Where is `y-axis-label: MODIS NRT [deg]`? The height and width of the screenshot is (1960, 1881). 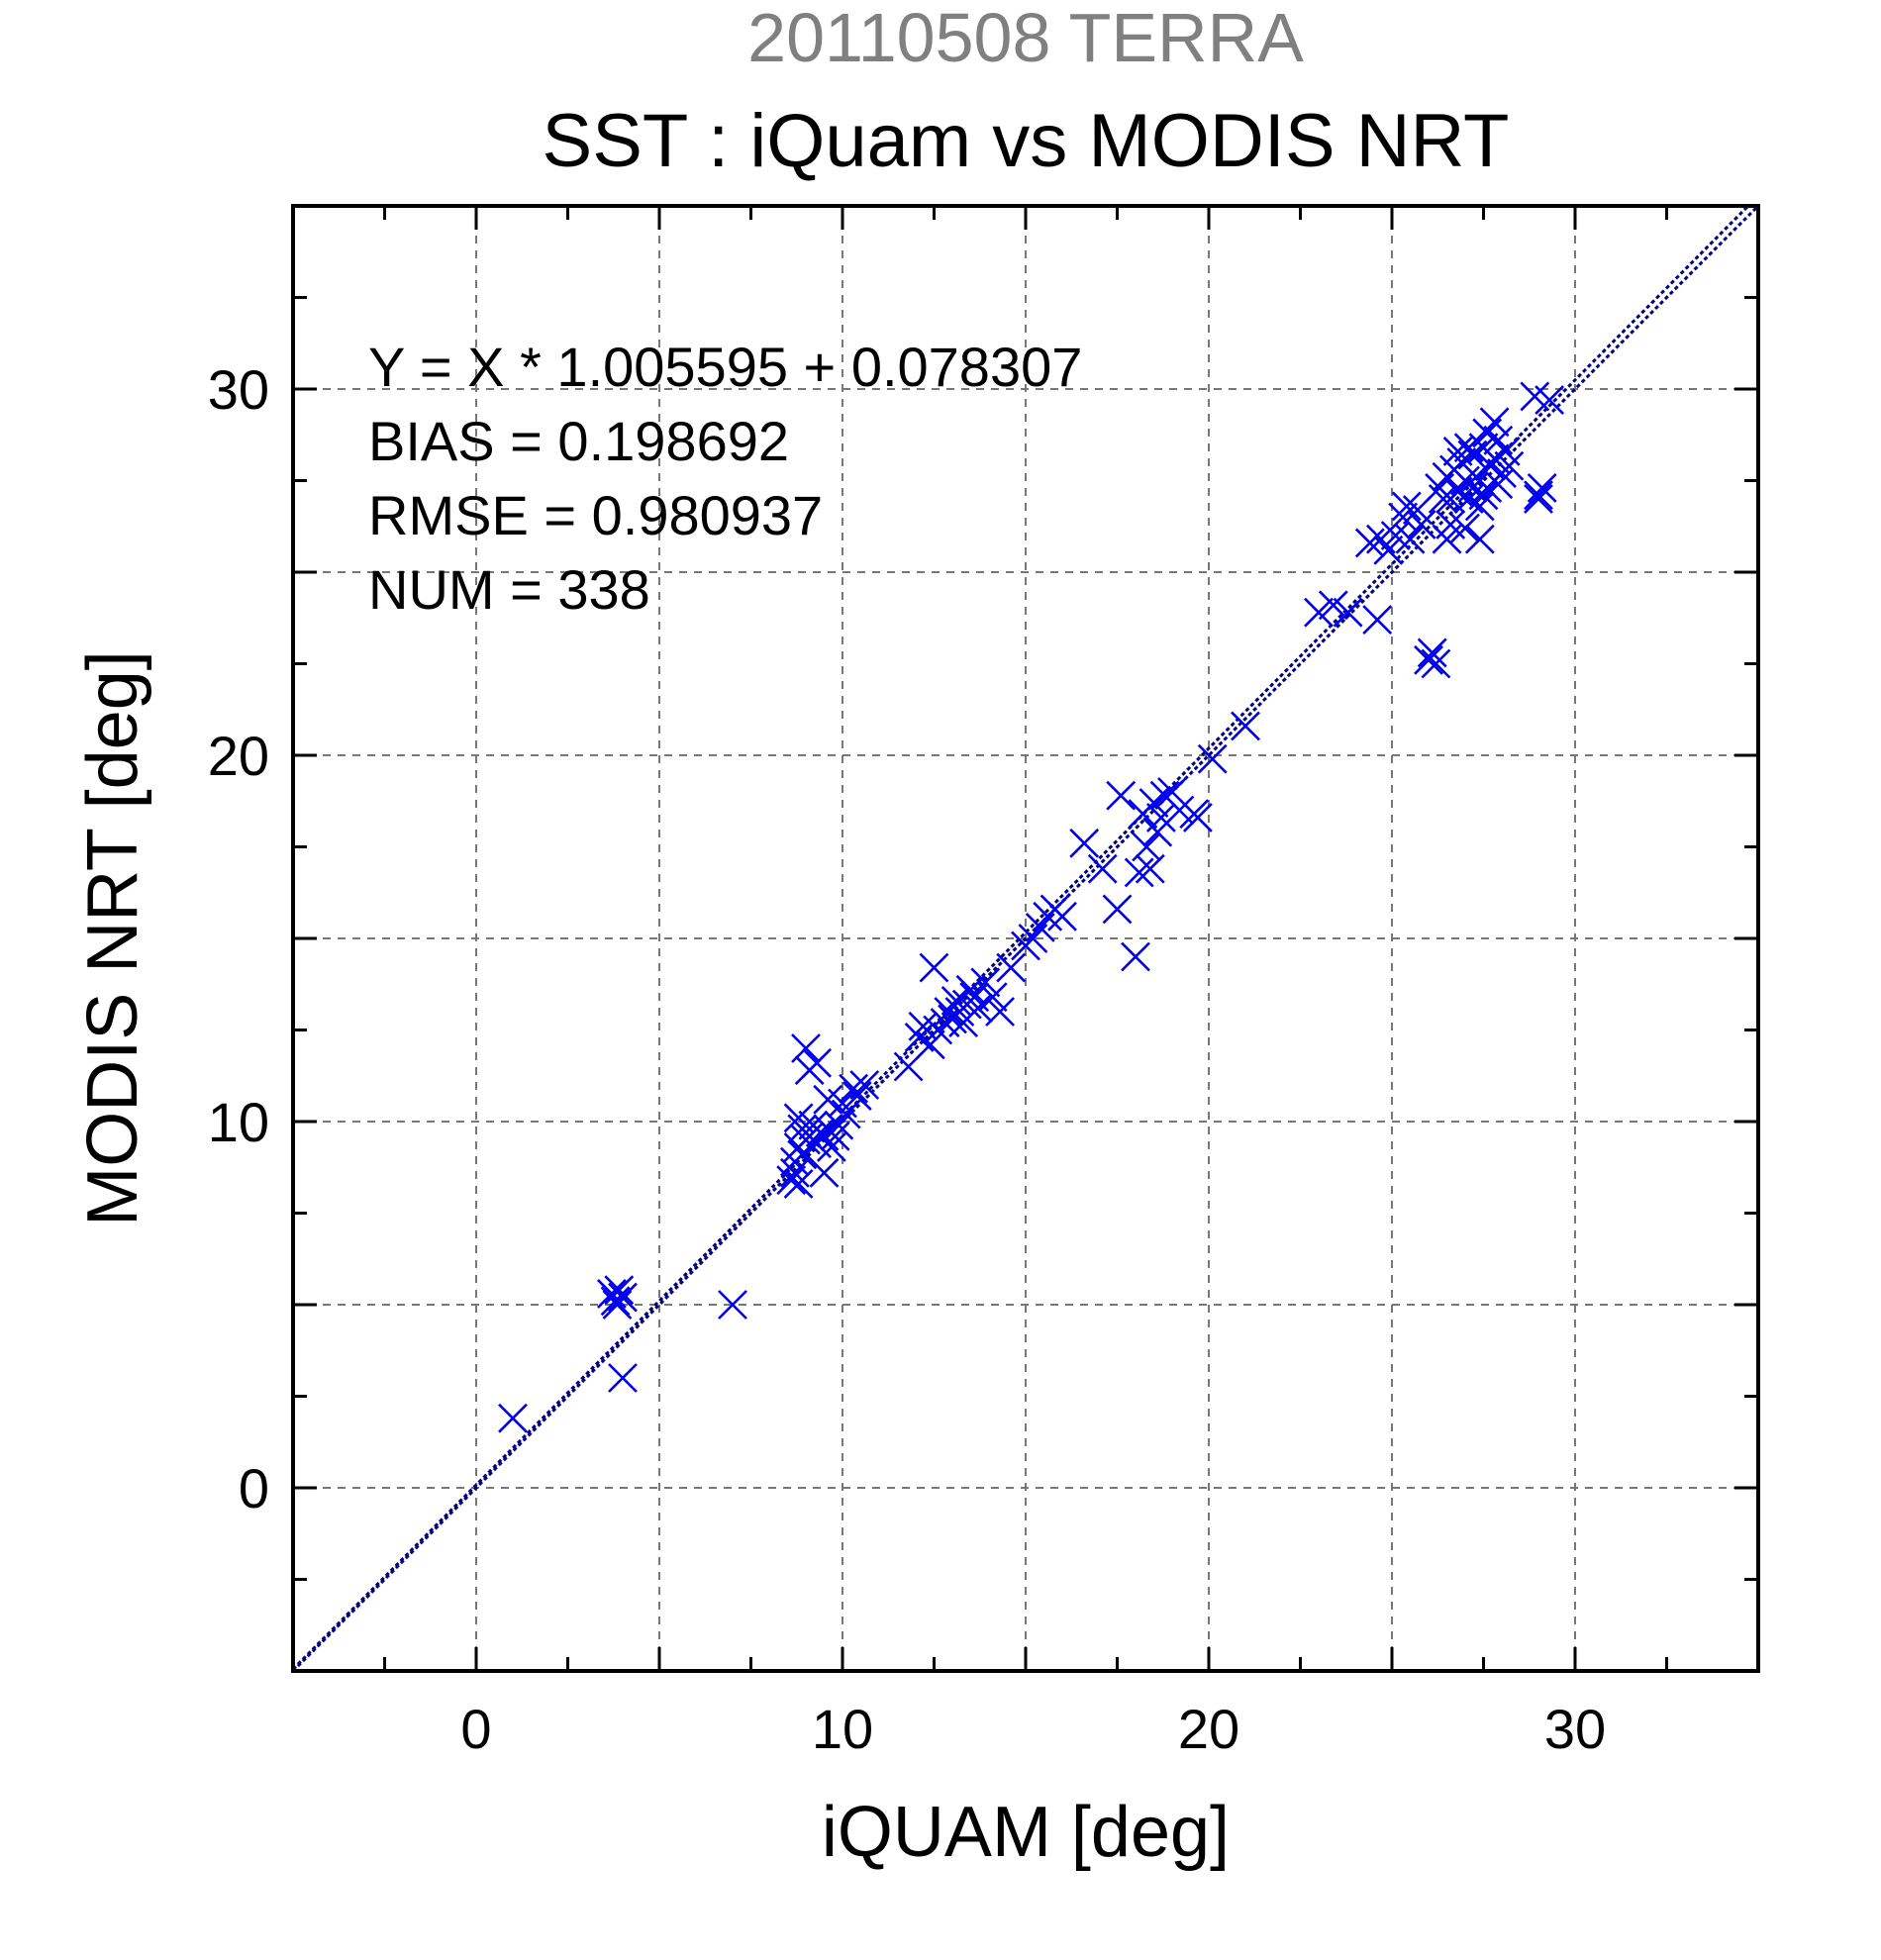
y-axis-label: MODIS NRT [deg] is located at coordinates (112, 938).